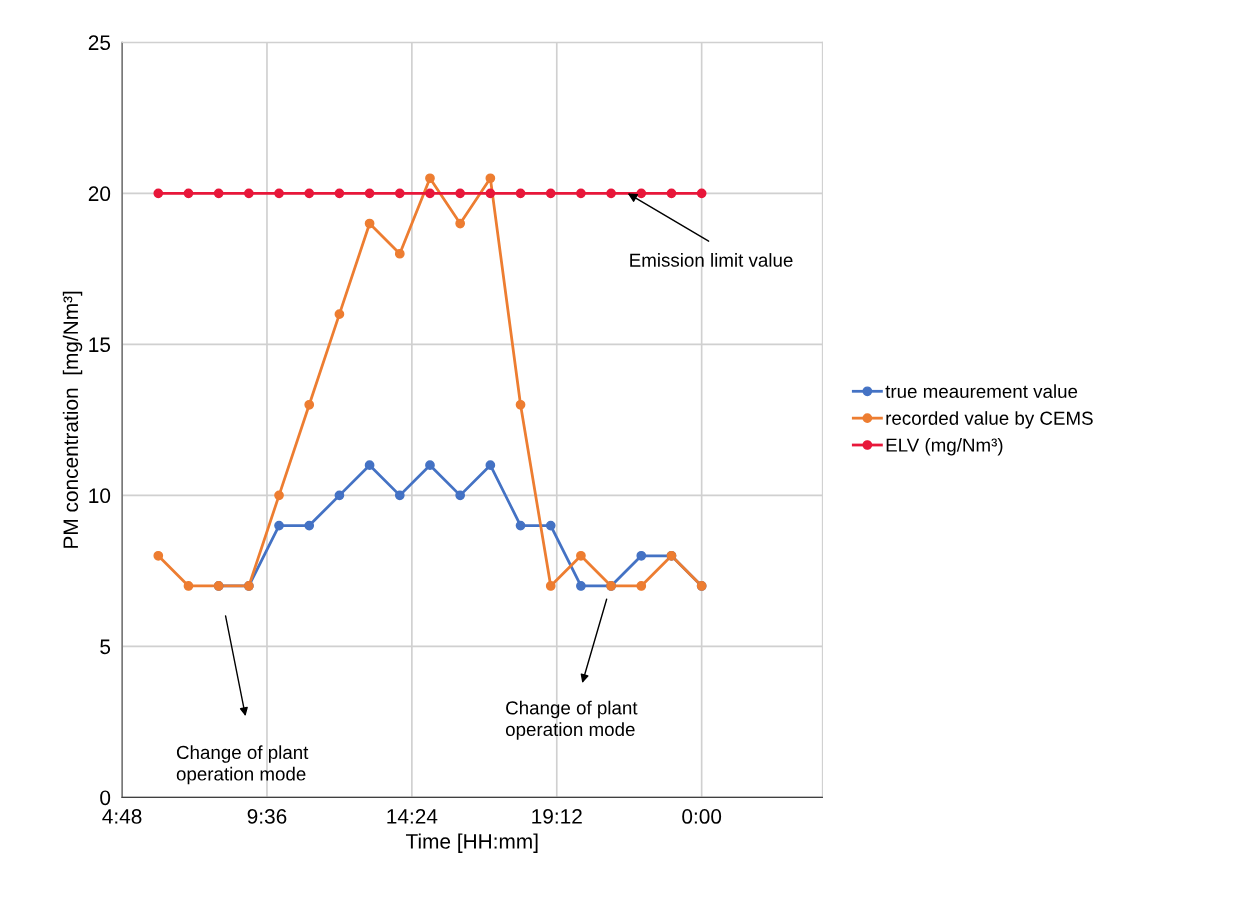 The height and width of the screenshot is (901, 1233). Describe the element at coordinates (99, 43) in the screenshot. I see `y-tick-label: 25` at that location.